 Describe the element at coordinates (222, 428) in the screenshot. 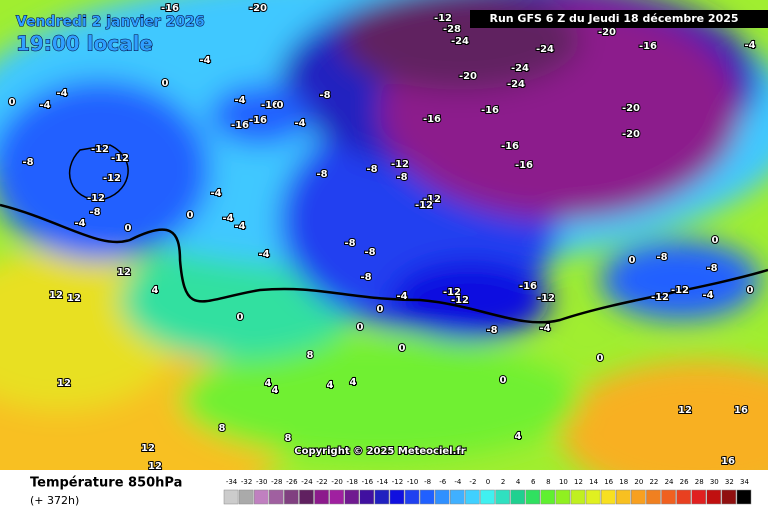

I see `temperature-label: 8` at that location.